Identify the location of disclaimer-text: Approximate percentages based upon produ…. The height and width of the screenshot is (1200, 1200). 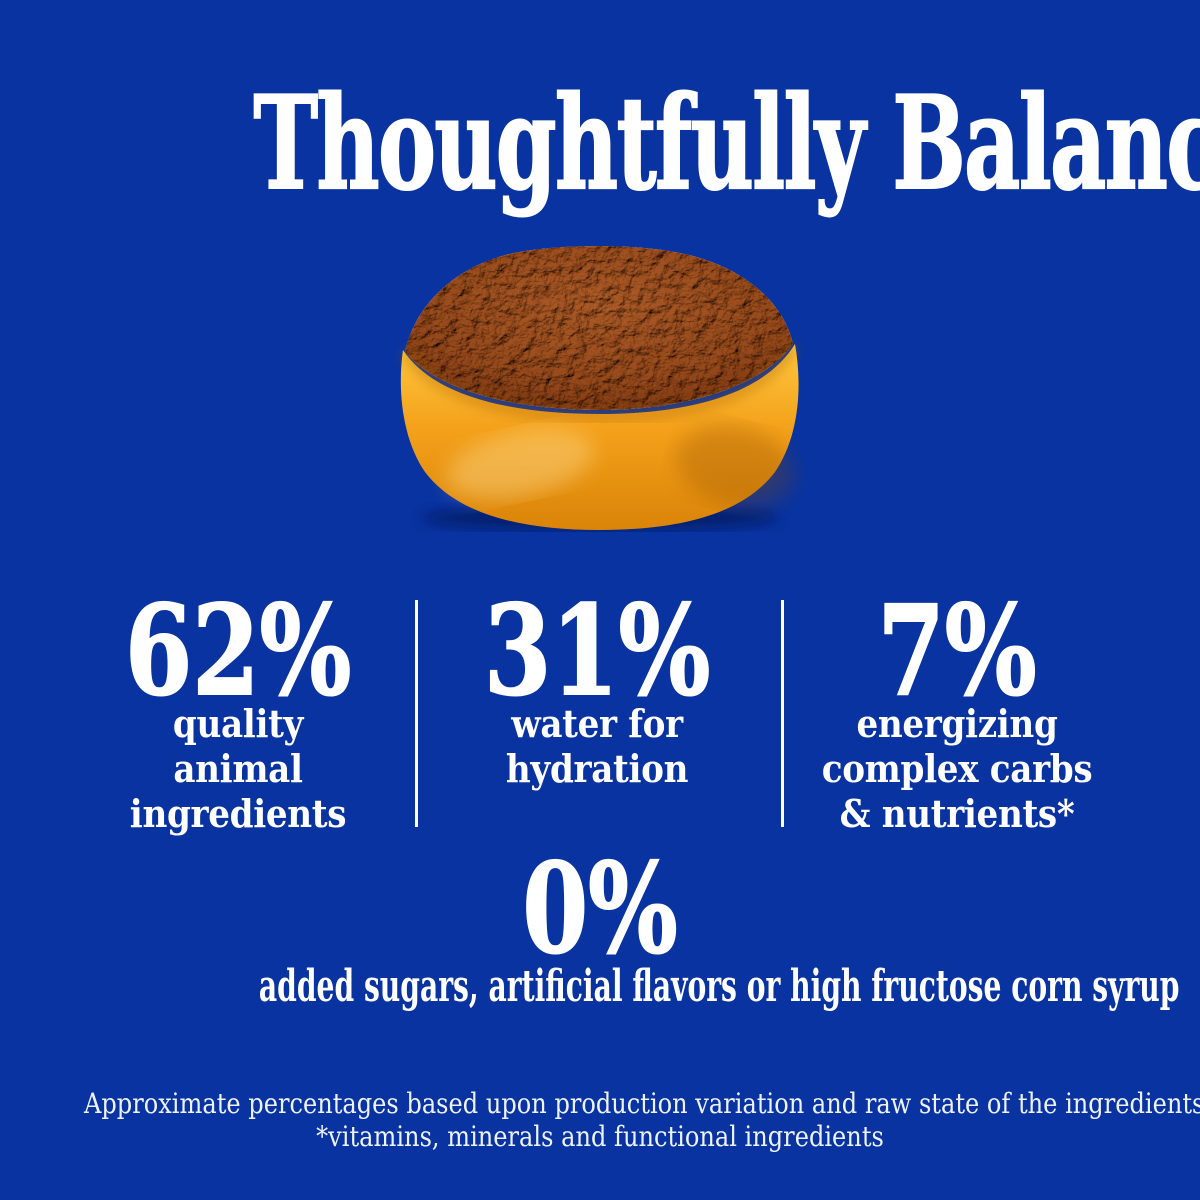
(600, 1120).